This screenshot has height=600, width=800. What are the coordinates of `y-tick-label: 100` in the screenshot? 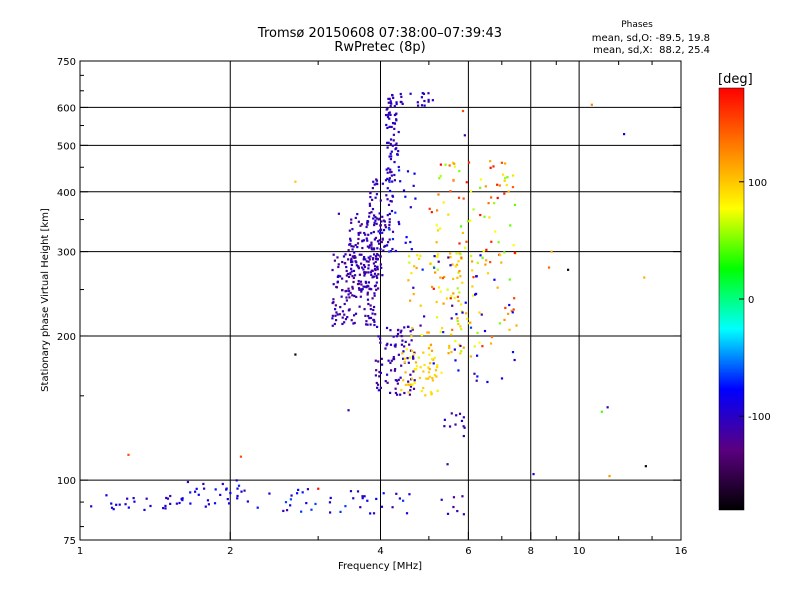 It's located at (66, 481).